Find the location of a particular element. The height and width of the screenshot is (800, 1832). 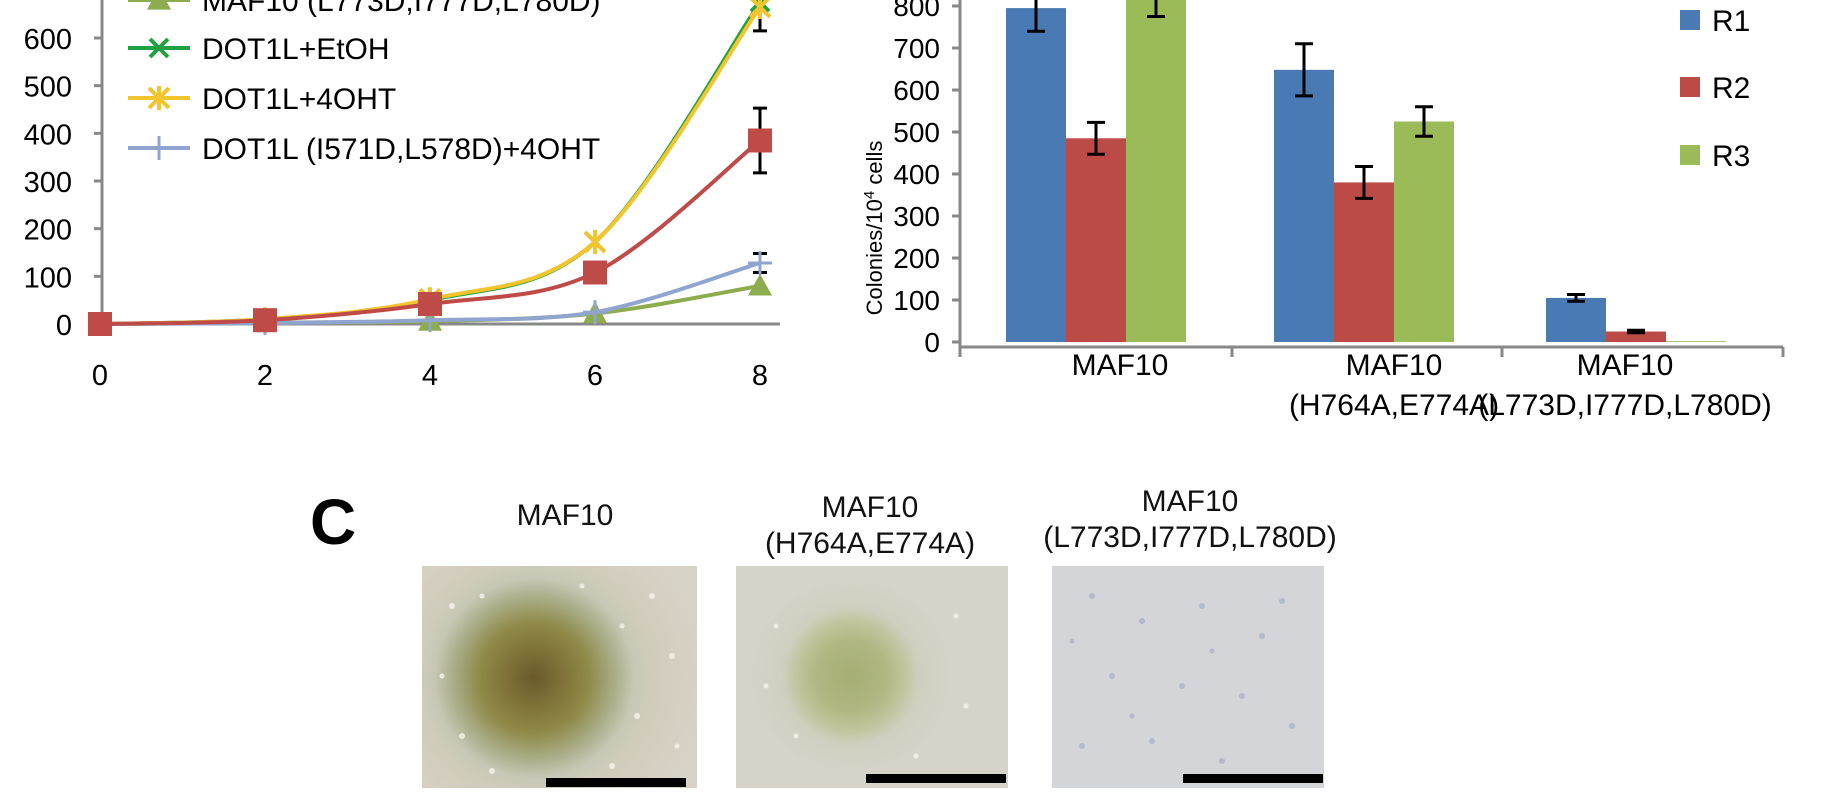

micrograph-maf10-l773d-i777d-l780d is located at coordinates (1188, 677).